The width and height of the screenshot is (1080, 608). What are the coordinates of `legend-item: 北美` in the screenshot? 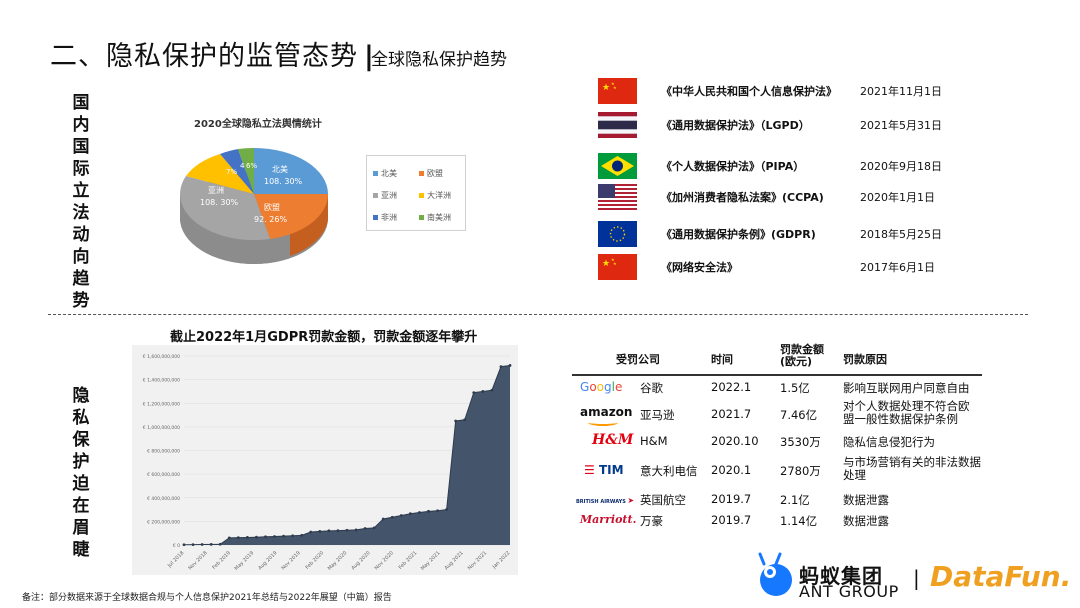 It's located at (385, 173).